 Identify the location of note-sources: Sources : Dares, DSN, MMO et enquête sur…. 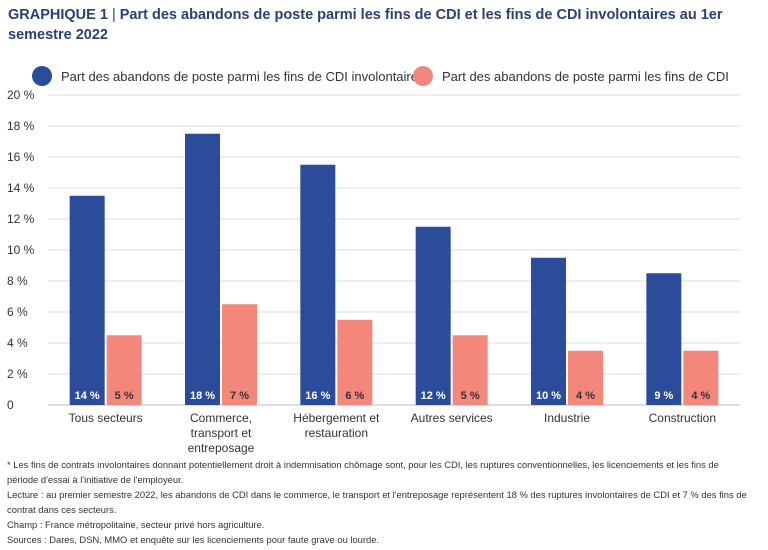
(193, 539).